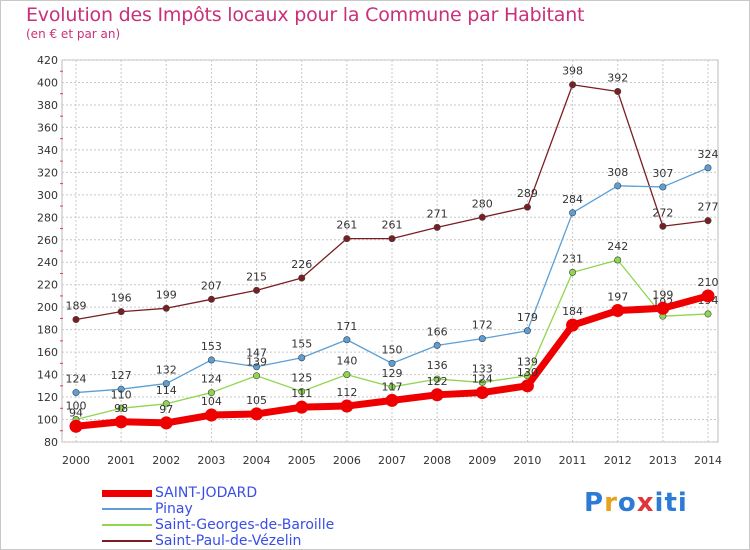  What do you see at coordinates (708, 154) in the screenshot?
I see `data-label: 324` at bounding box center [708, 154].